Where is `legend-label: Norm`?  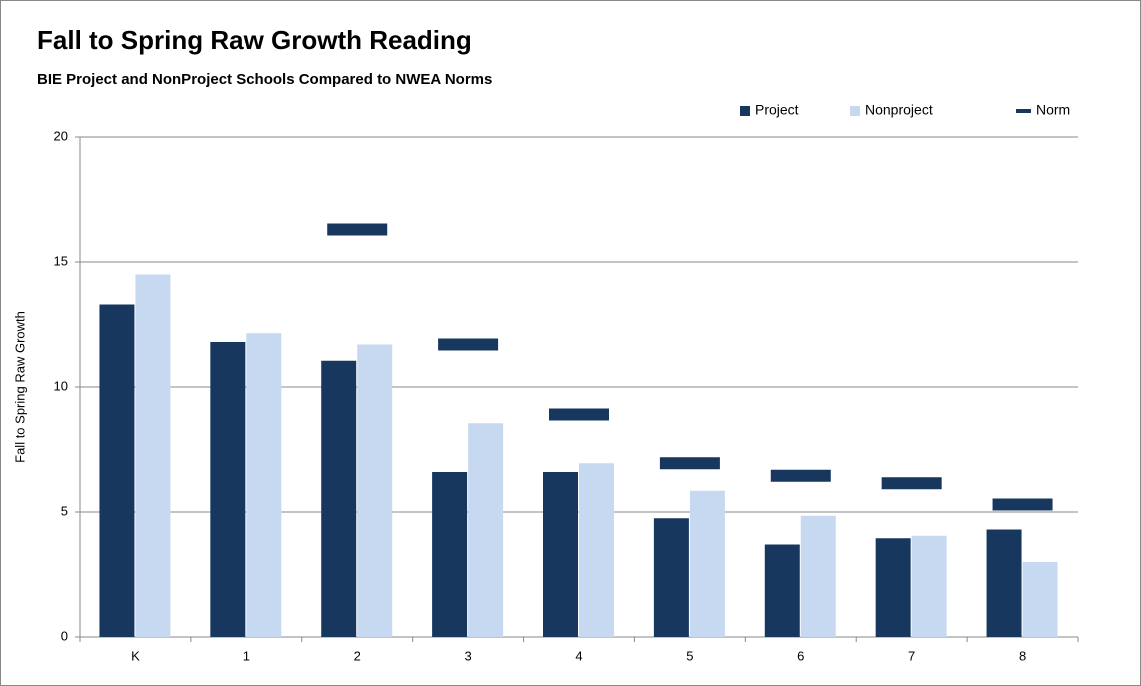 legend-label: Norm is located at coordinates (1053, 110).